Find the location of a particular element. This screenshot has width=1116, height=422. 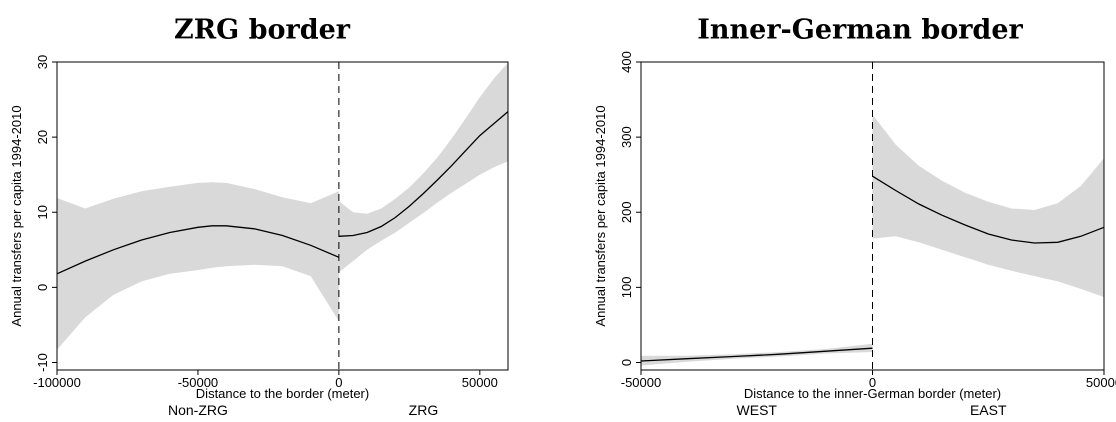

side-label-right: EAST is located at coordinates (988, 410).